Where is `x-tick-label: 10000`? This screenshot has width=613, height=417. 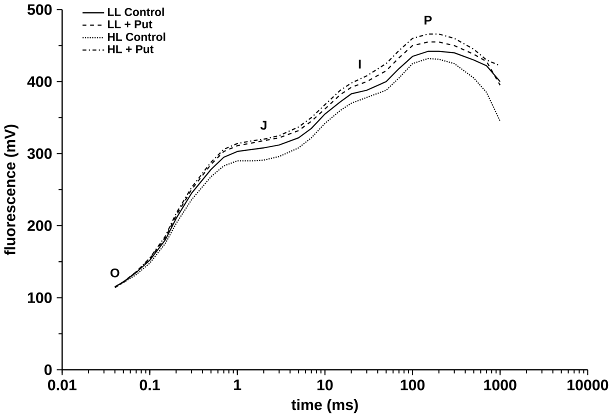 x-tick-label: 10000 is located at coordinates (588, 384).